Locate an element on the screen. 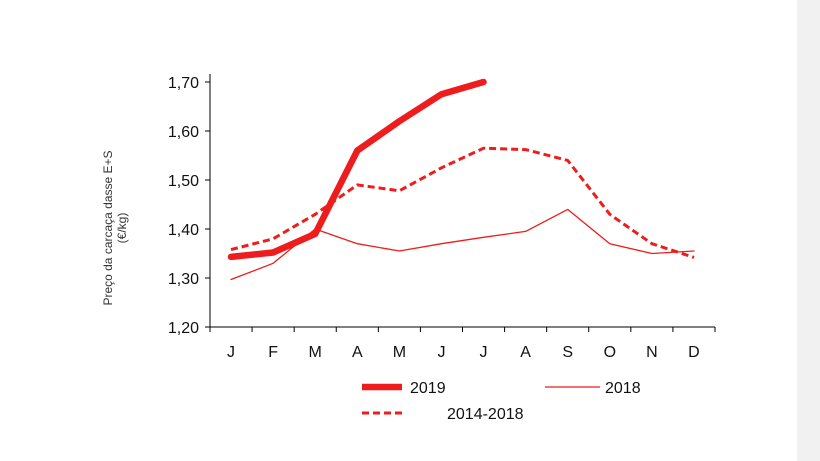 This screenshot has width=820, height=461. y-tick-labels: 1,20 1,30 1,40 1,50 1,60 1,70 is located at coordinates (183, 206).